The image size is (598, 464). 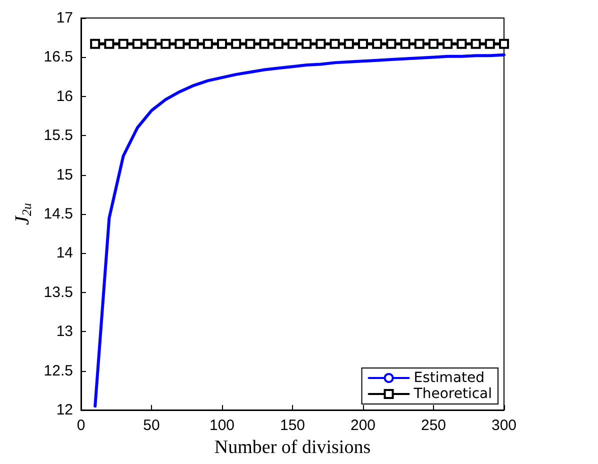 I want to click on legend-label: Estimated, so click(x=449, y=378).